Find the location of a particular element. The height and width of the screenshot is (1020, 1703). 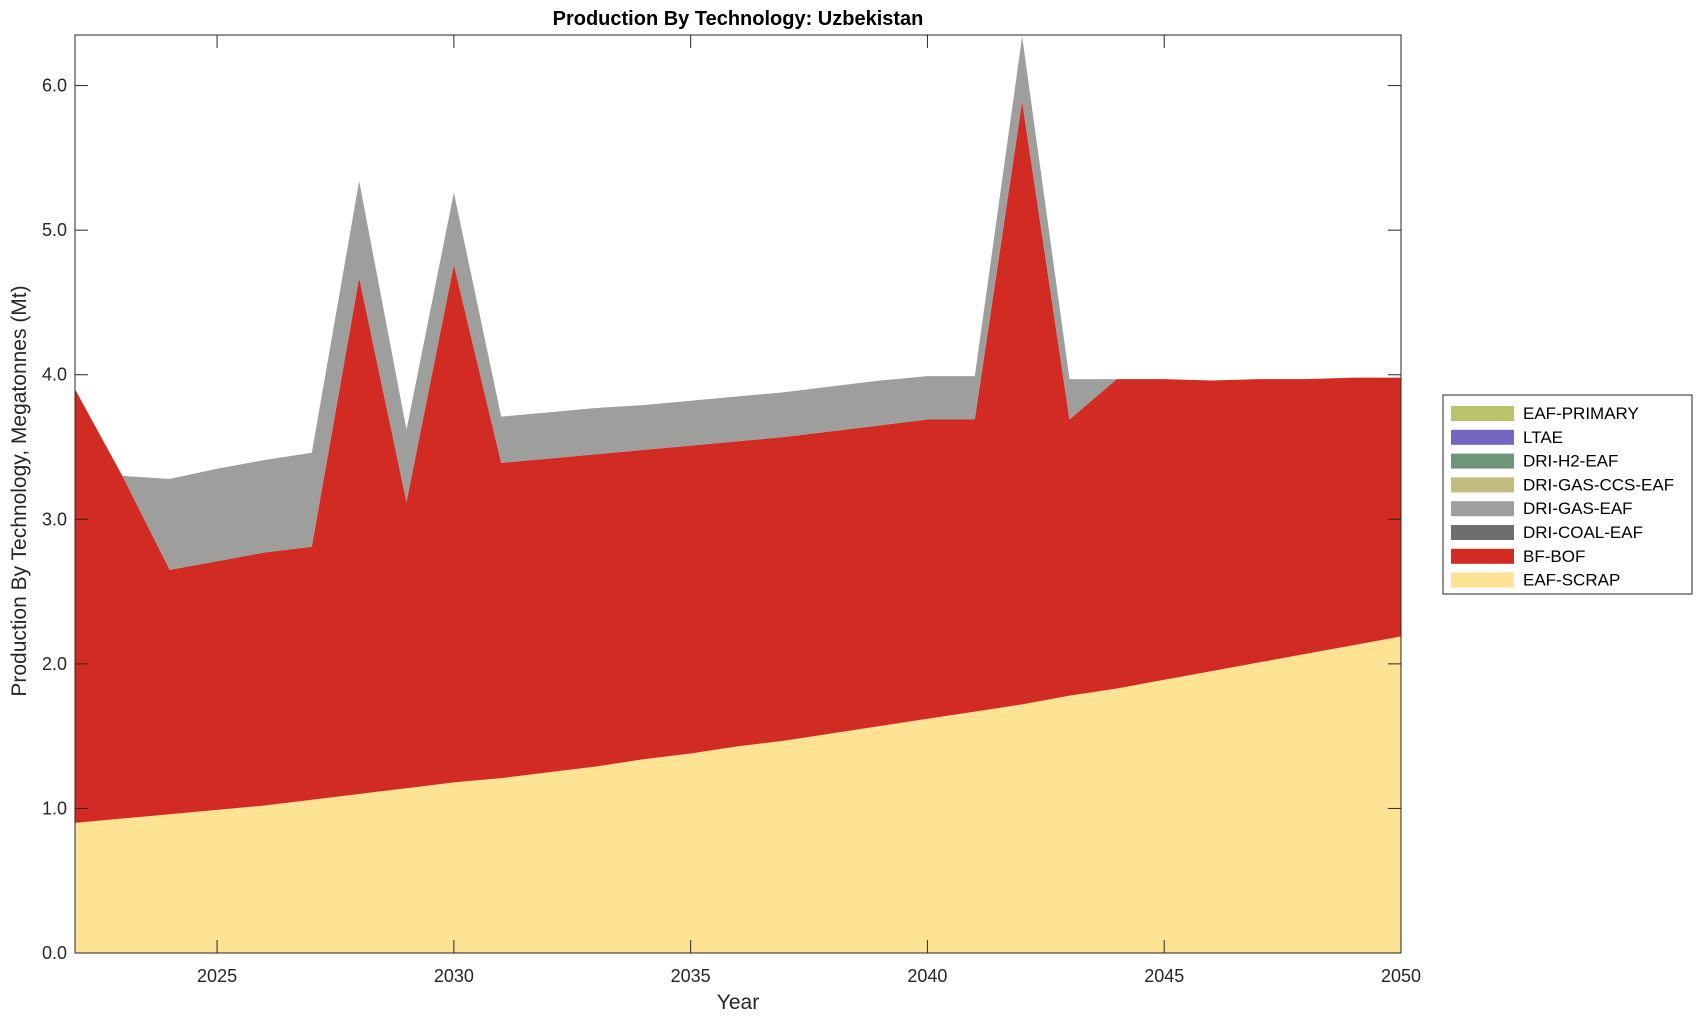

x-tick-2030: 2030 is located at coordinates (454, 510).